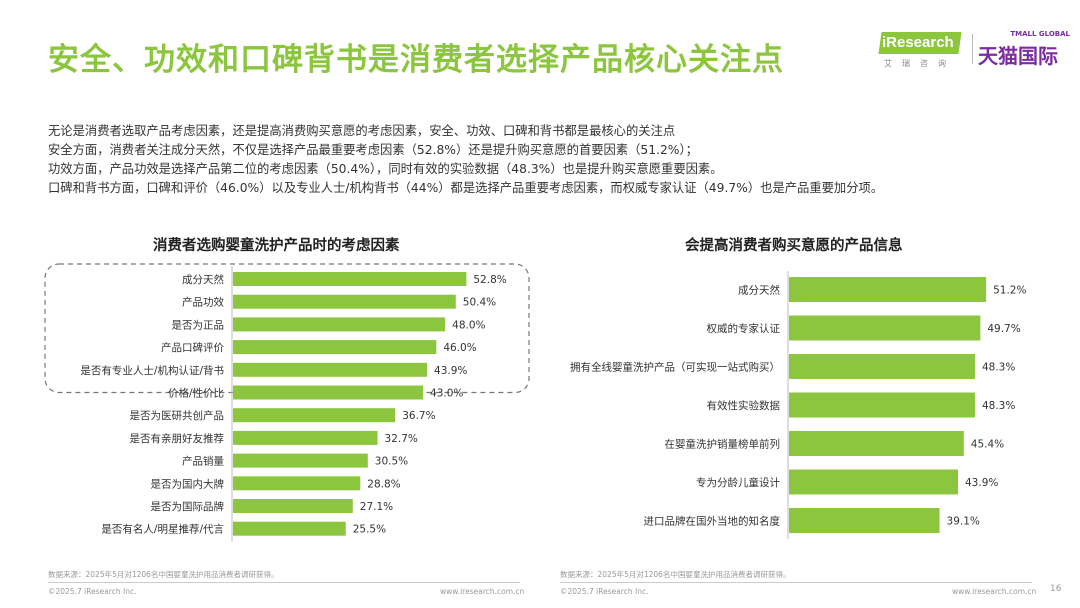 The image size is (1080, 608). Describe the element at coordinates (675, 367) in the screenshot. I see `category-label: 拥有全线婴童洗护产品（可实现一站式购买）` at that location.